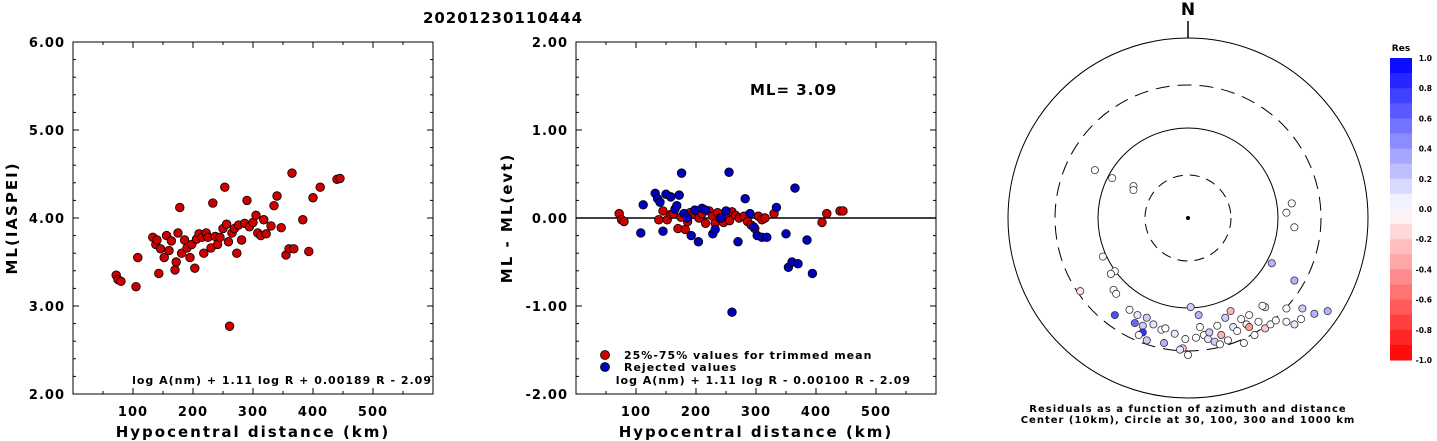  I want to click on y-tick-label: 0.00, so click(550, 219).